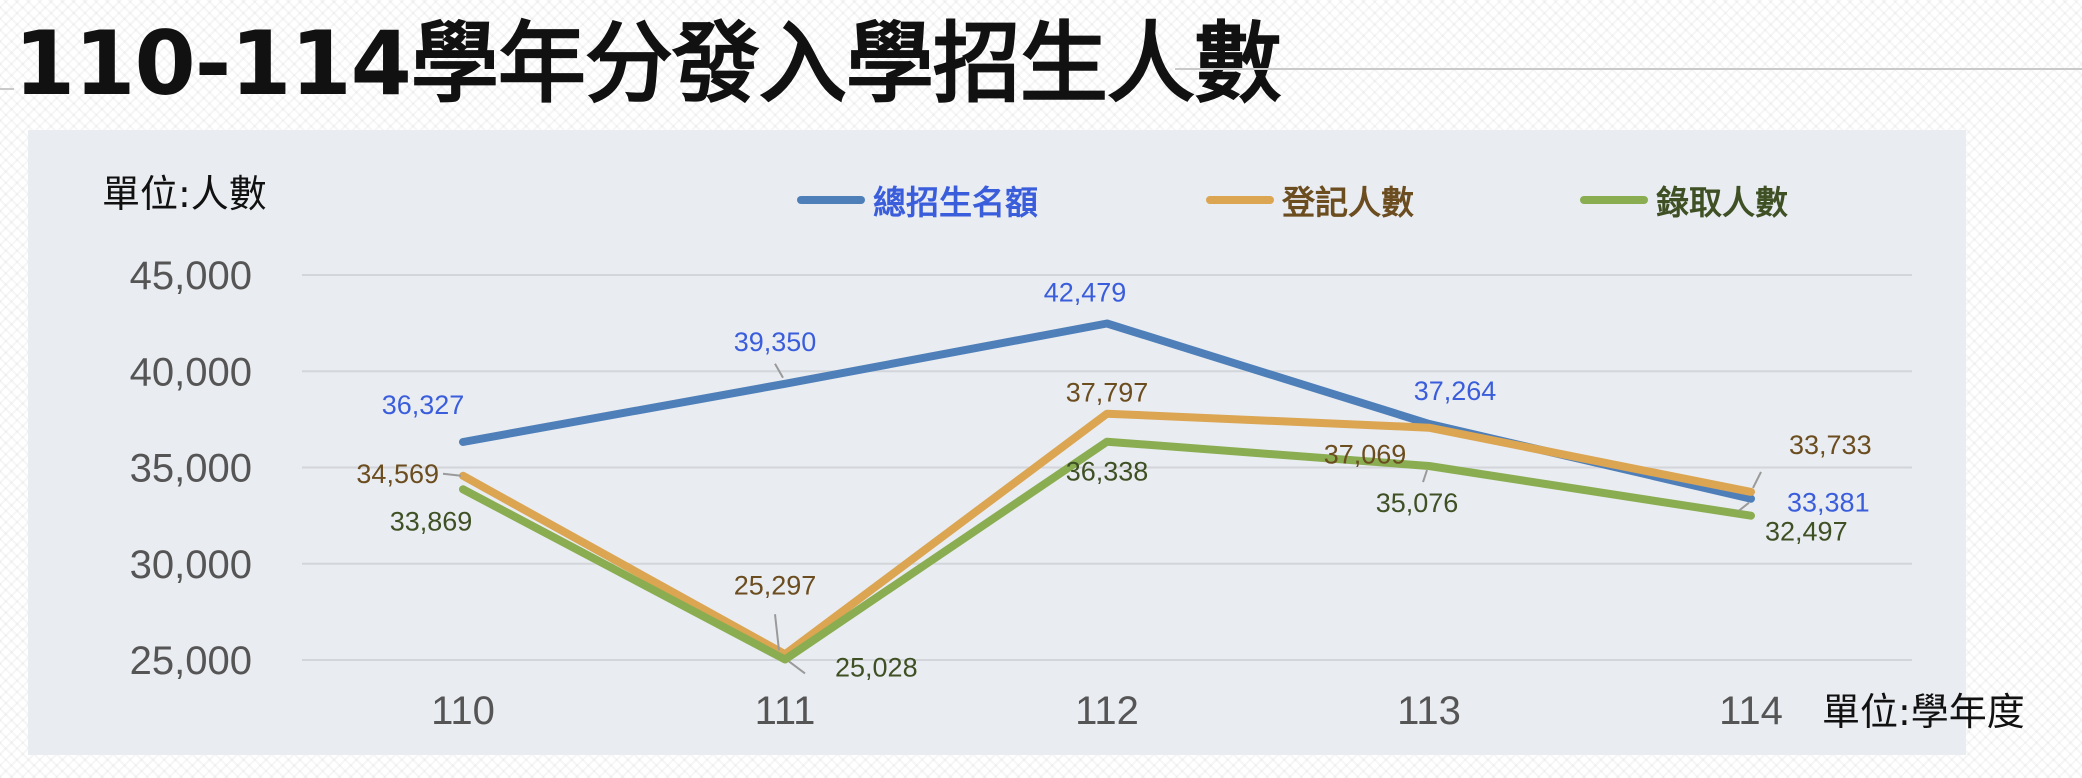 Image resolution: width=2082 pixels, height=778 pixels. I want to click on legend-item-0: 總招生名額, so click(917, 200).